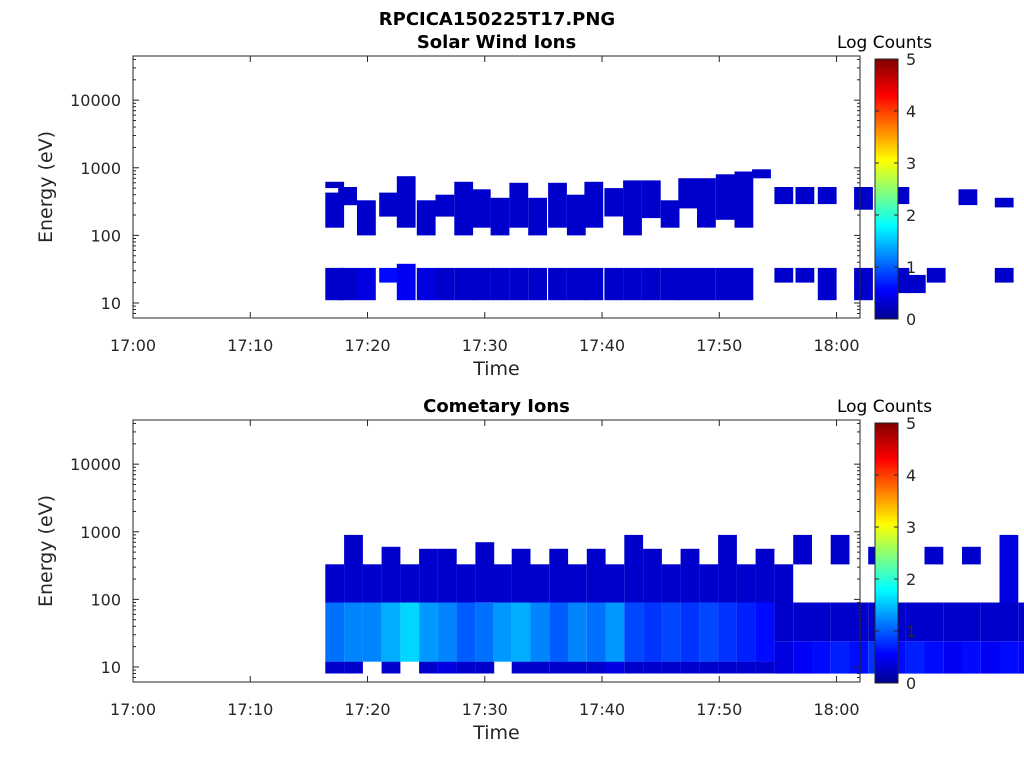  Describe the element at coordinates (884, 407) in the screenshot. I see `colorbar-label: Log Counts` at that location.